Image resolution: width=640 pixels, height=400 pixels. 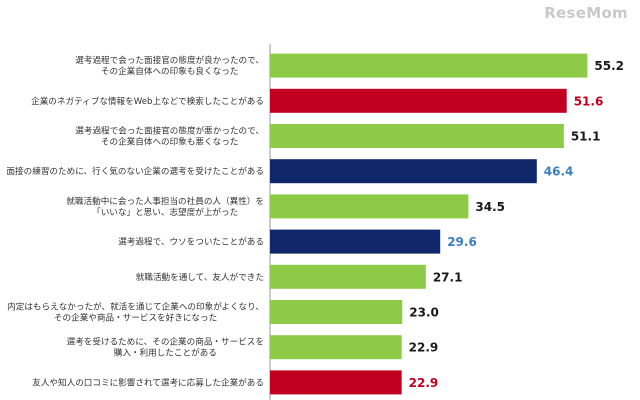 What do you see at coordinates (147, 101) in the screenshot?
I see `category-label-2: 企業のネガティブな情報をWeb上などで検索したことがある` at bounding box center [147, 101].